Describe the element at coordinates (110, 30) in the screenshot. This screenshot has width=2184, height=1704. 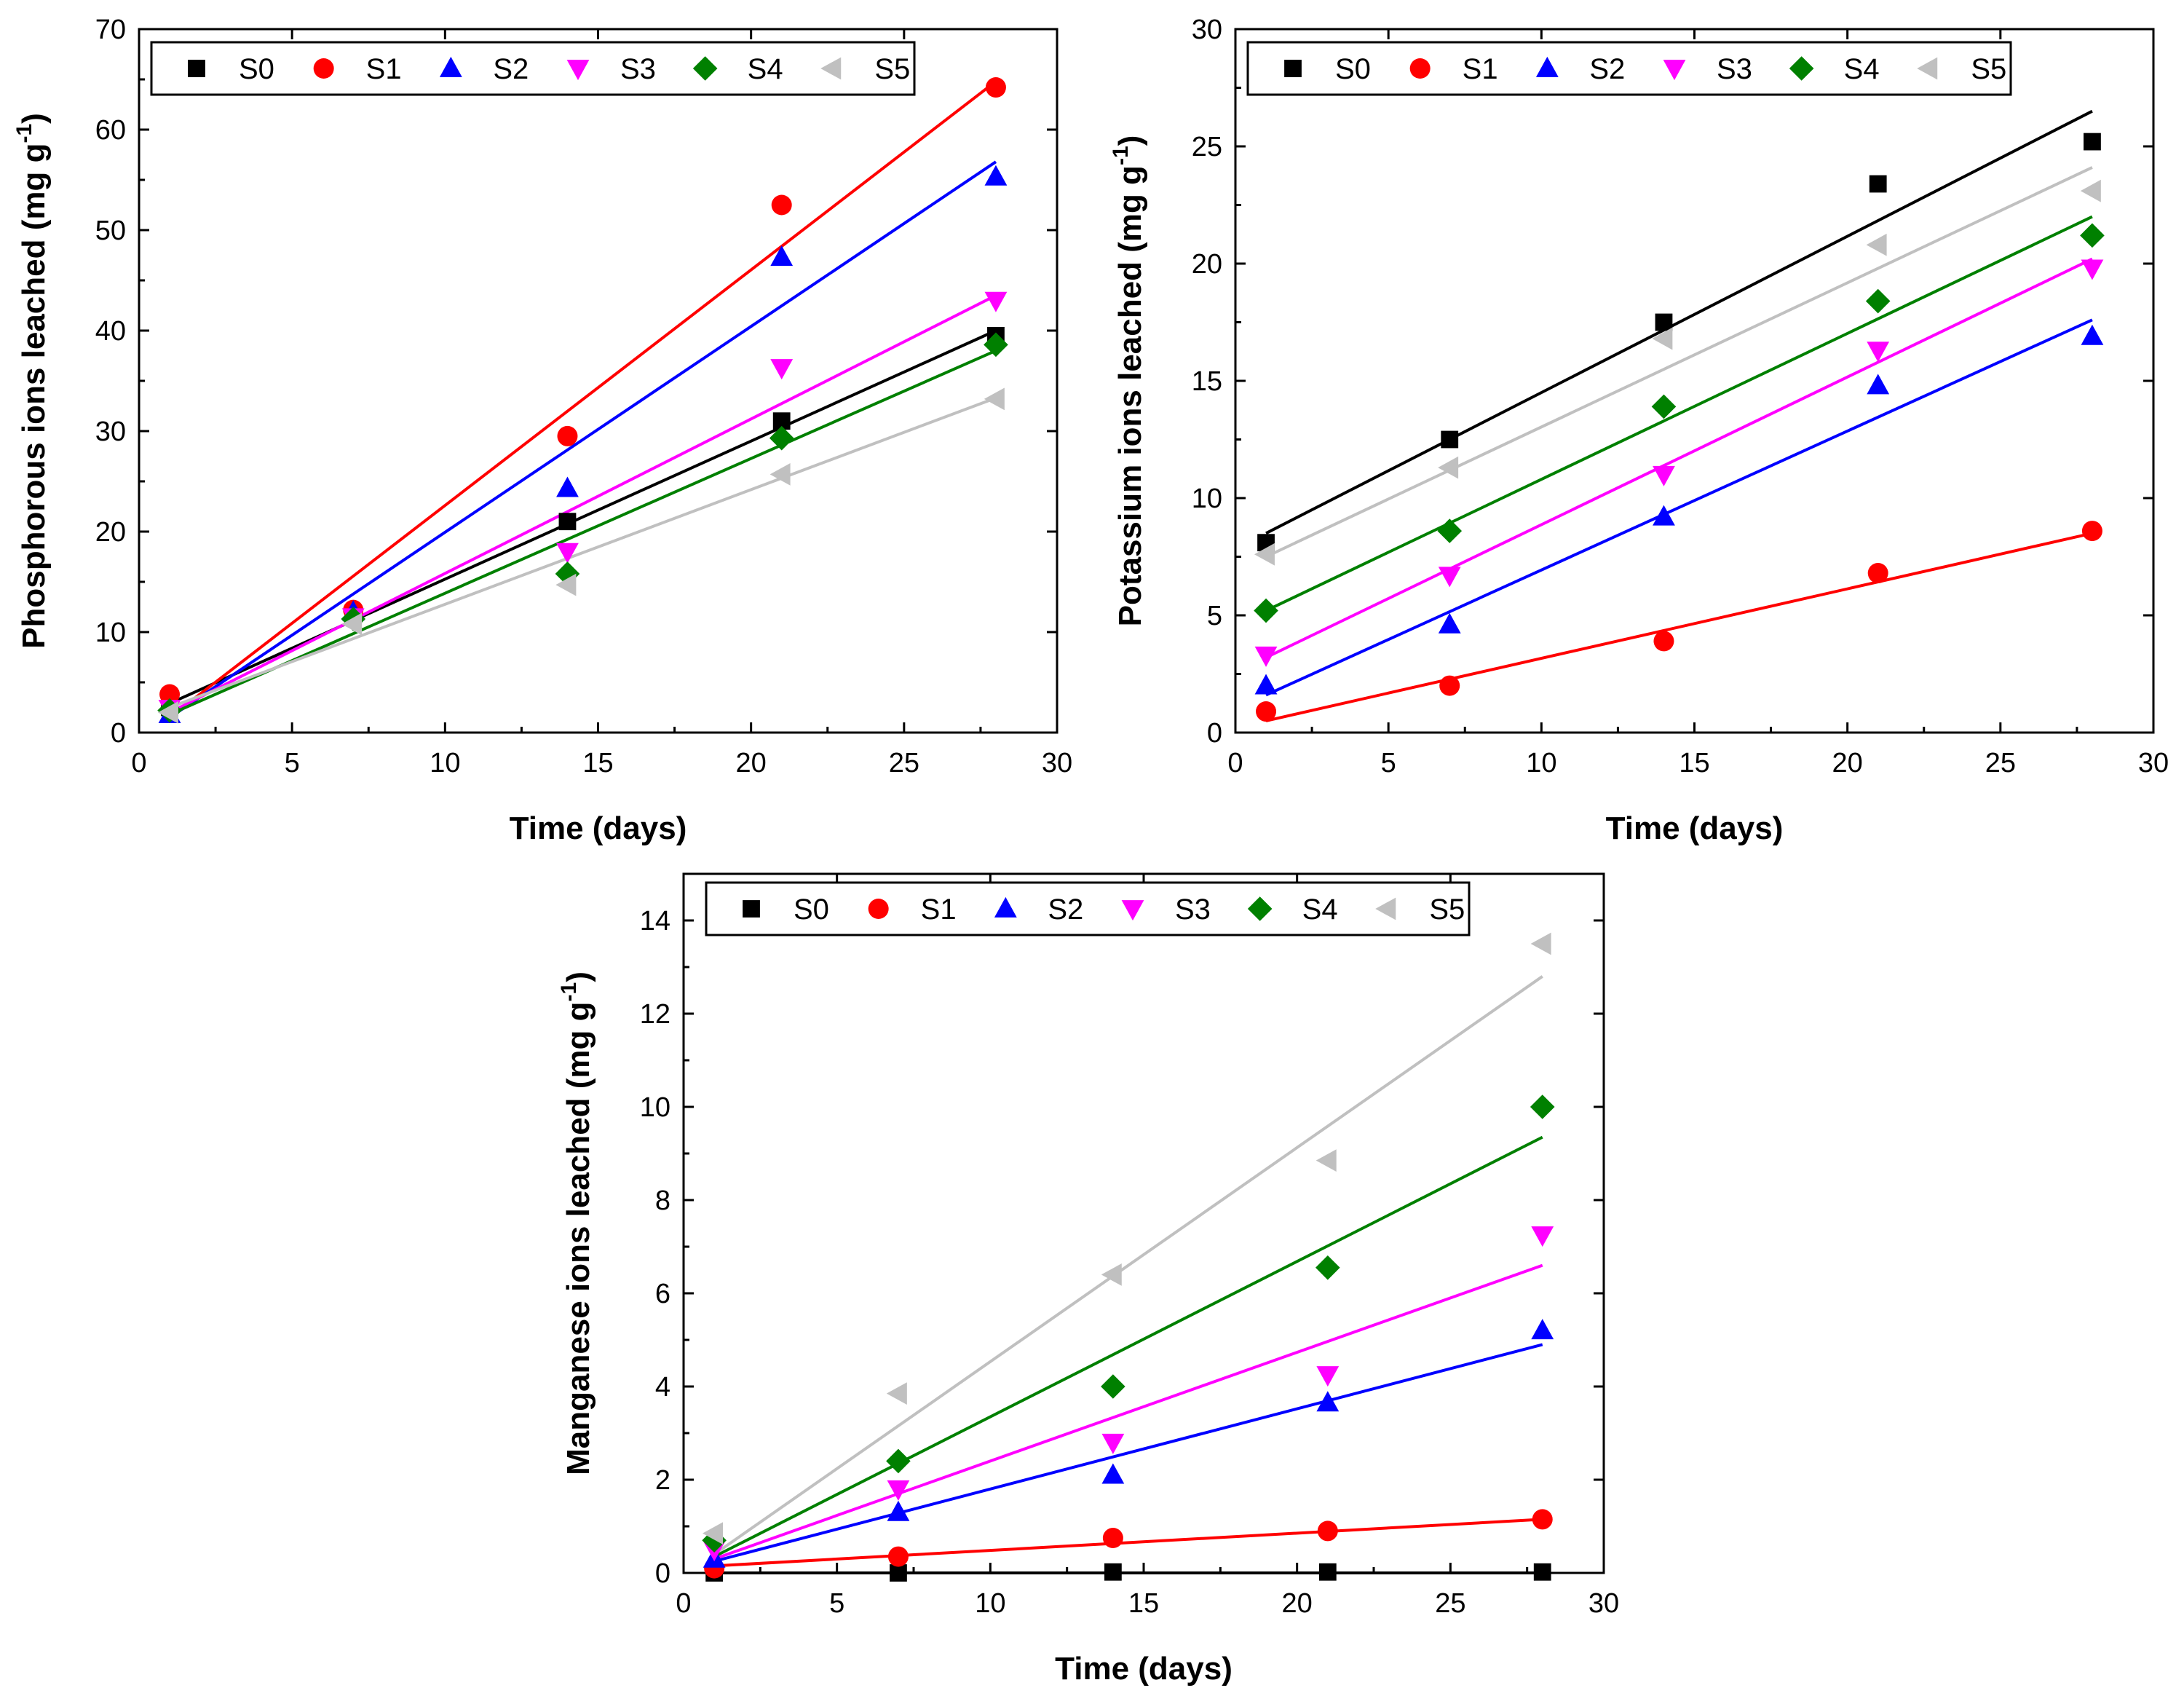
I see `y-tick-label: 70` at that location.